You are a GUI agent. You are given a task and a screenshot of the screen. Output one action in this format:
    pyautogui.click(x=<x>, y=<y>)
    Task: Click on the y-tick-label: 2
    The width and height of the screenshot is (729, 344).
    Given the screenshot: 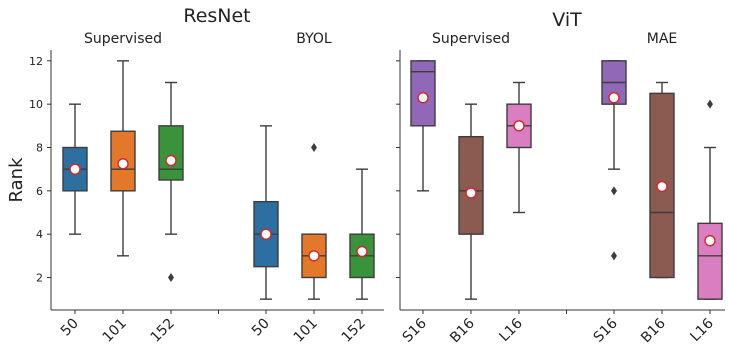 What is the action you would take?
    pyautogui.click(x=39, y=278)
    